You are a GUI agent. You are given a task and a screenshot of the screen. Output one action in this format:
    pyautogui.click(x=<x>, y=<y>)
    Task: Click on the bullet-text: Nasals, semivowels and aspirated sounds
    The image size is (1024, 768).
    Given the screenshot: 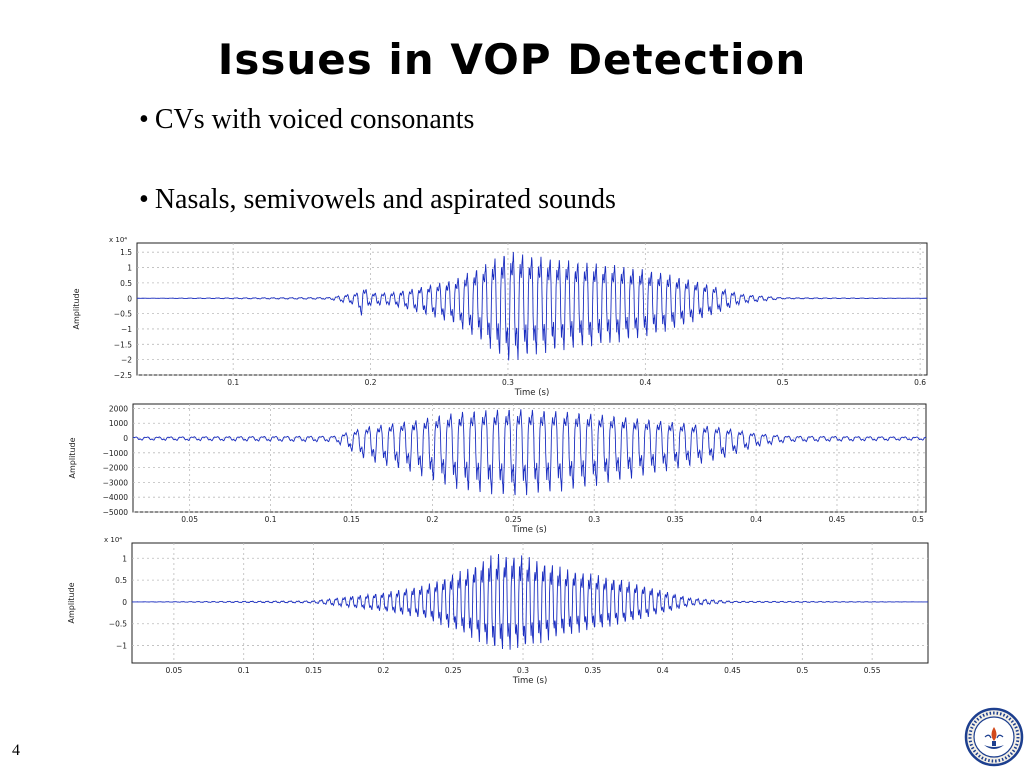 What is the action you would take?
    pyautogui.click(x=385, y=199)
    